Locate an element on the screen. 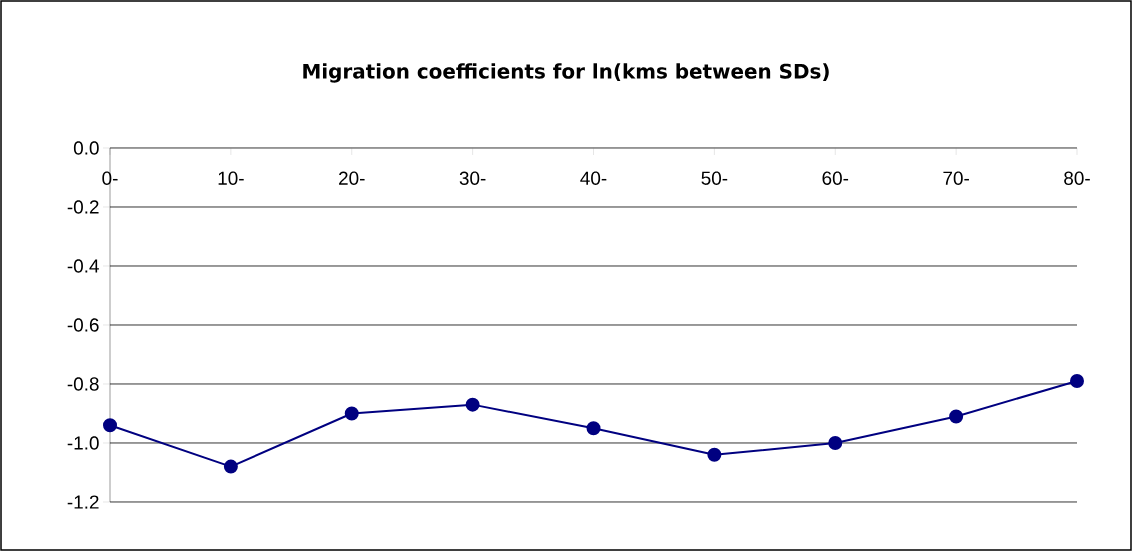  x-tick-label: 80- is located at coordinates (1077, 178).